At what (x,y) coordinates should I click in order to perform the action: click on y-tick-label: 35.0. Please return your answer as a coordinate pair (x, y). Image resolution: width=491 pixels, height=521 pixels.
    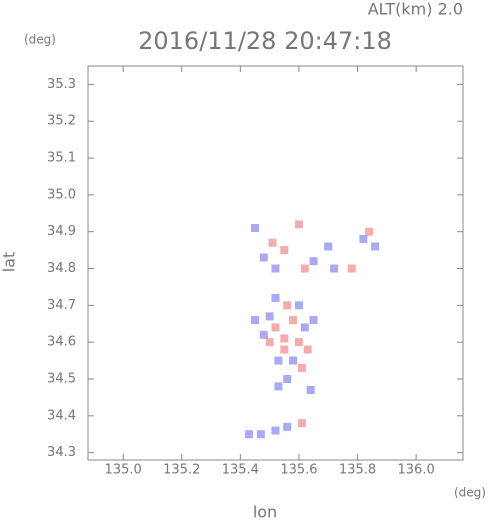
    Looking at the image, I should click on (61, 194).